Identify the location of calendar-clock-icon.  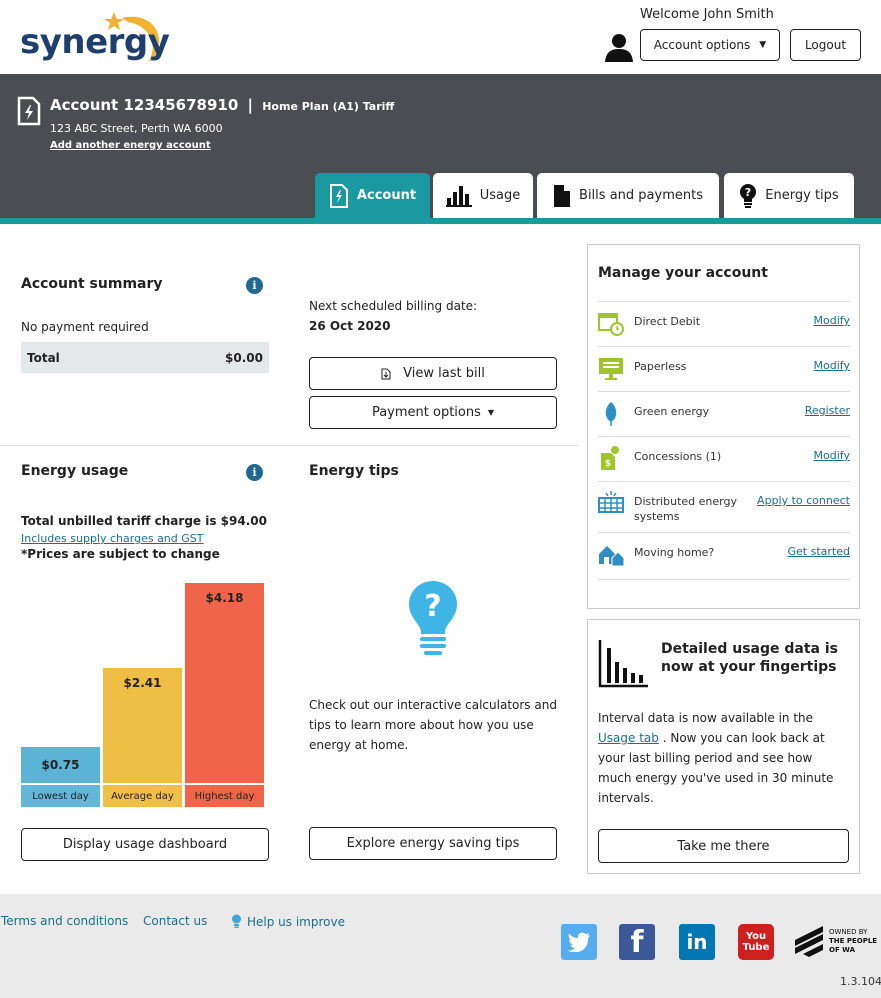
(611, 323).